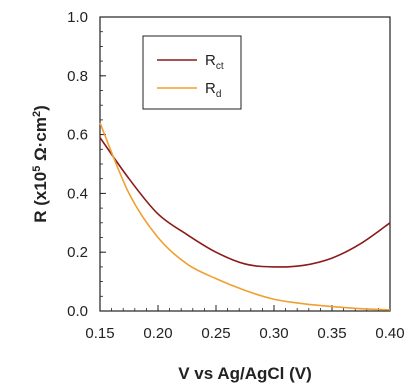 Image resolution: width=412 pixels, height=392 pixels. What do you see at coordinates (77, 193) in the screenshot?
I see `y-tick-label: 0.4` at bounding box center [77, 193].